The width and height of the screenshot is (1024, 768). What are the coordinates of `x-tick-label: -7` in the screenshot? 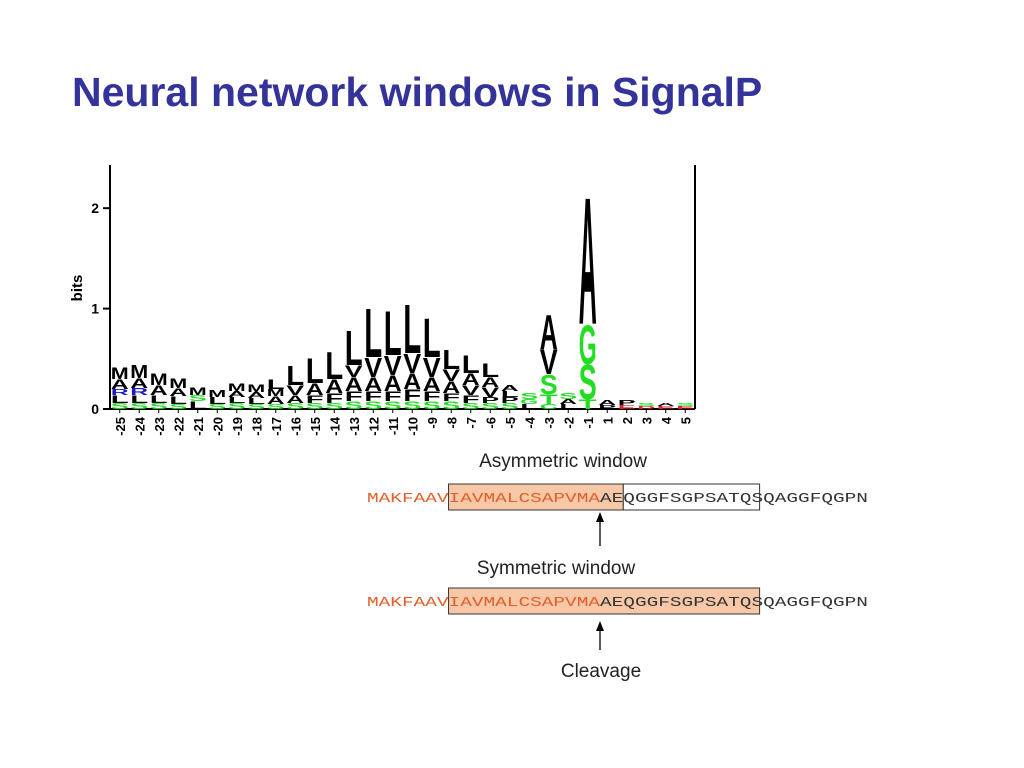 It's located at (471, 423).